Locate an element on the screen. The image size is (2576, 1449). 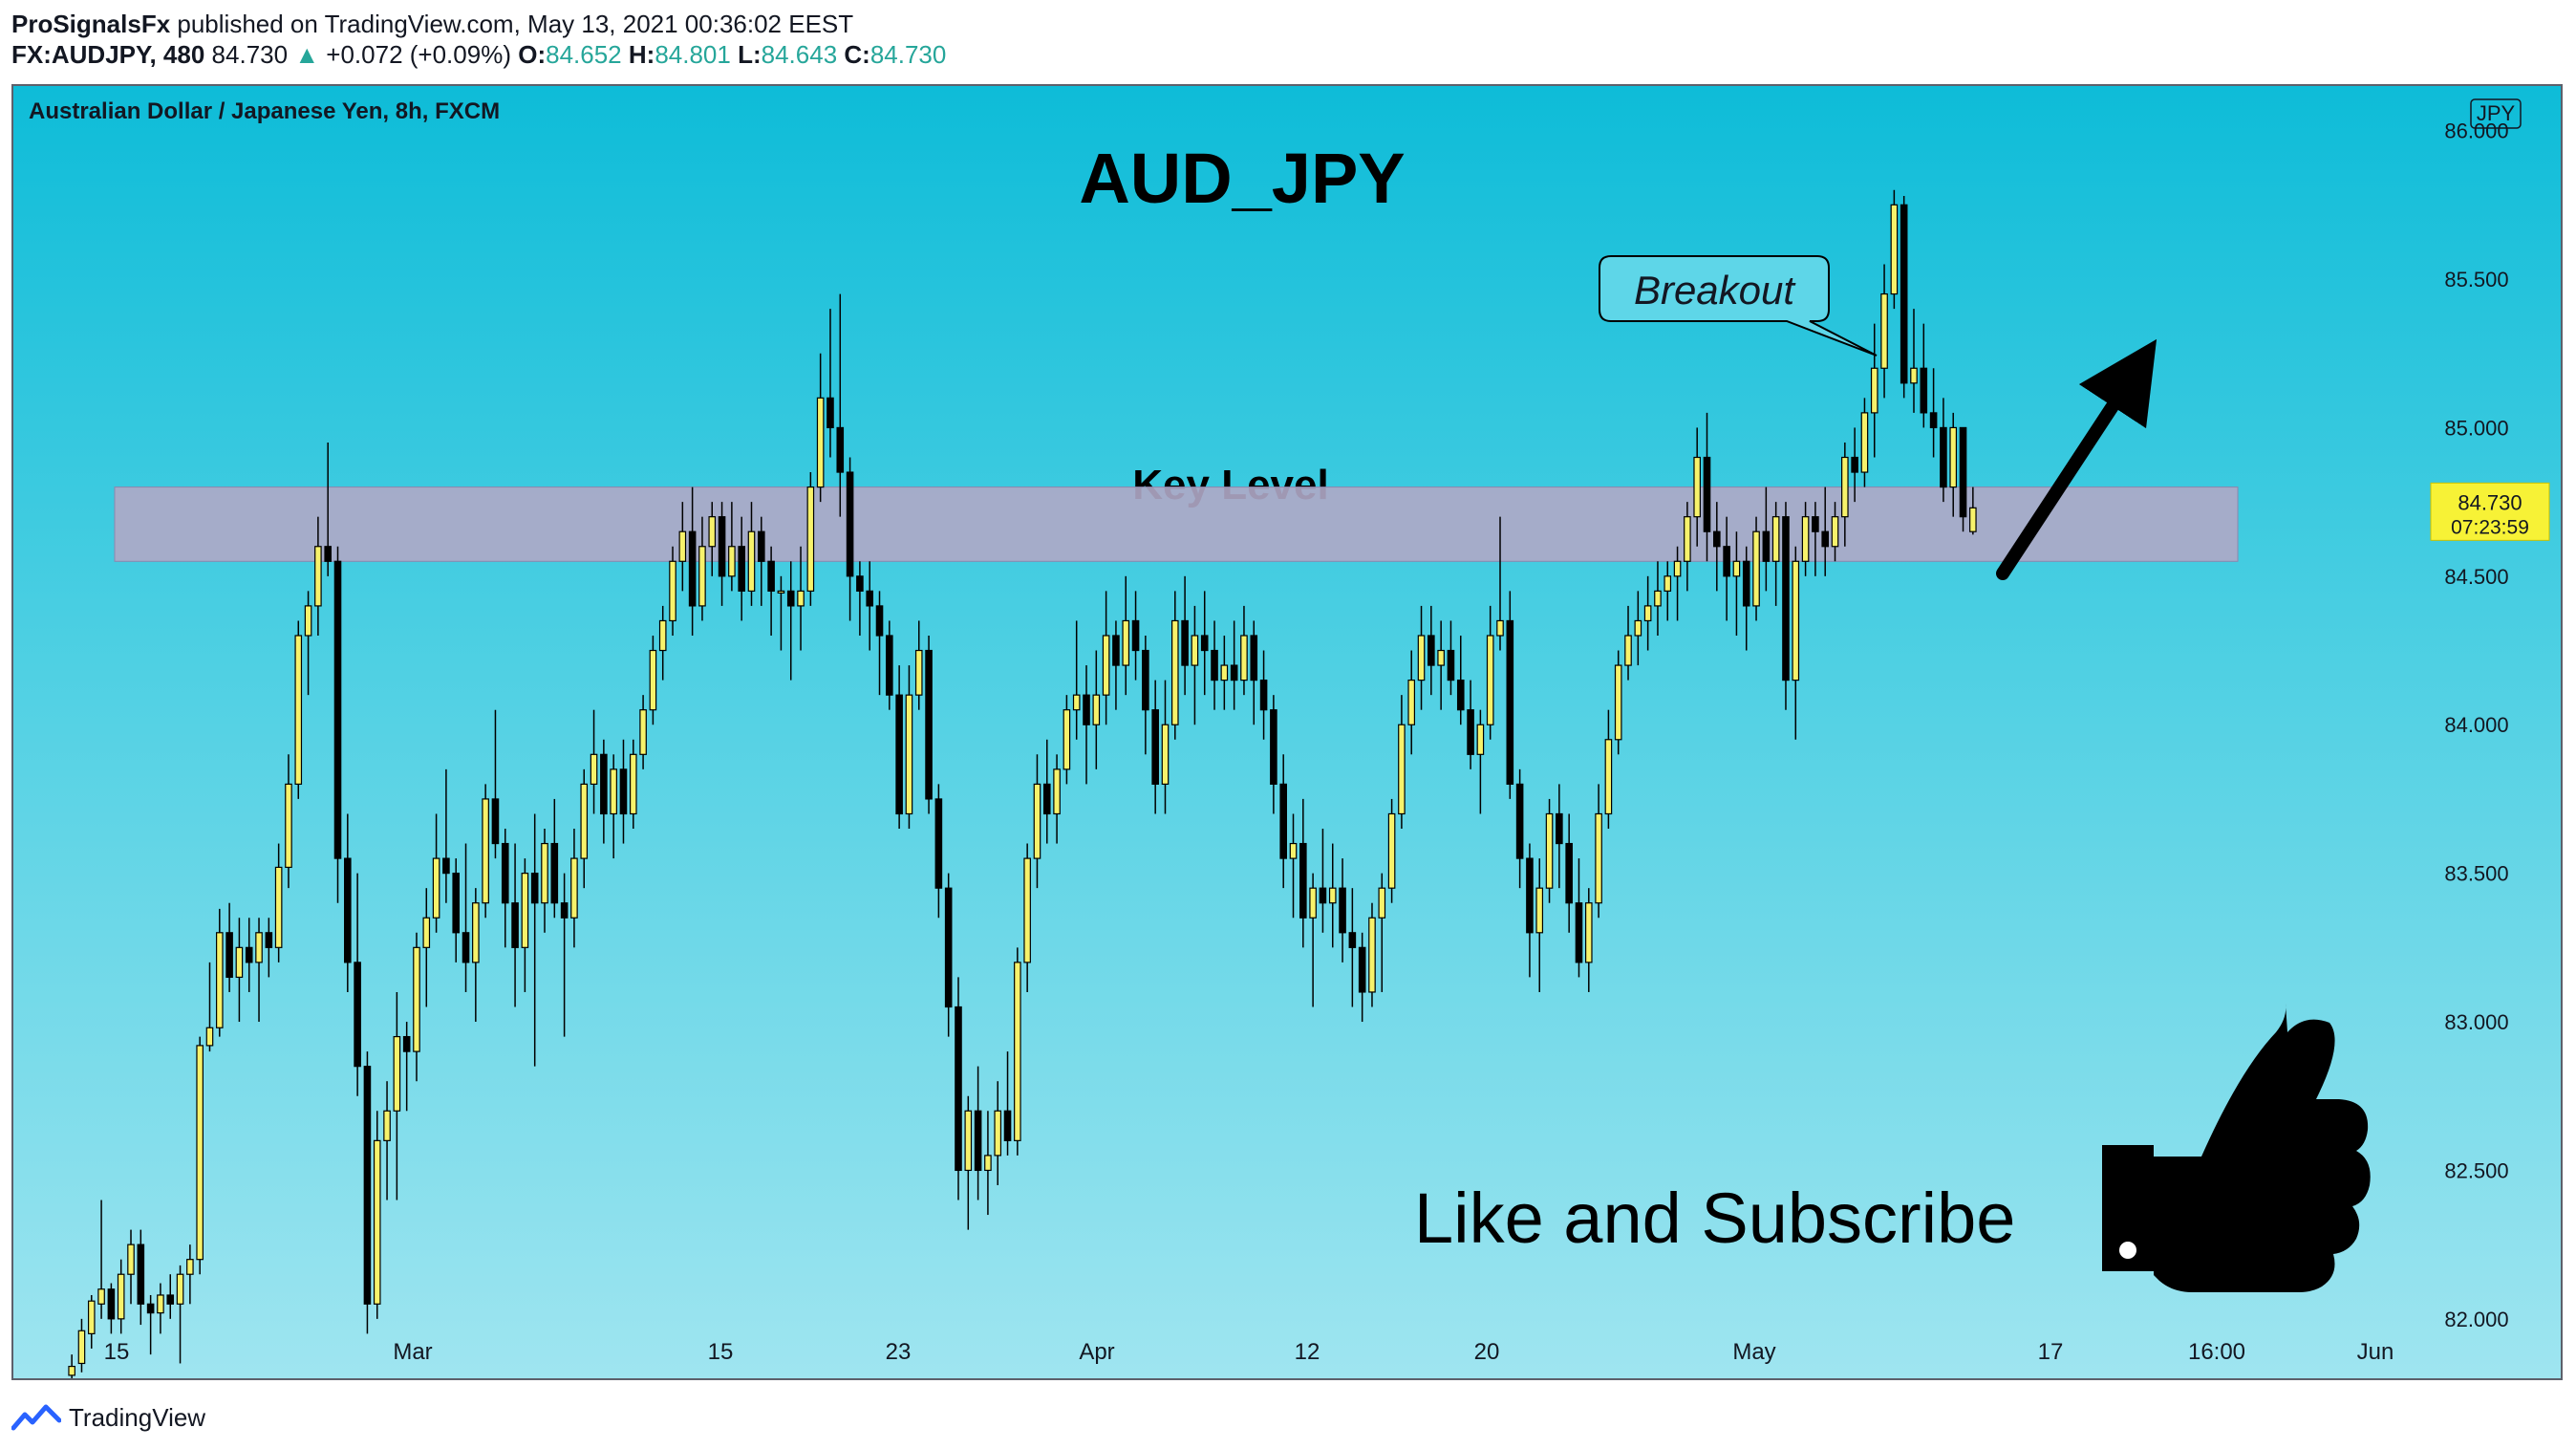
tradingview-brand: TradingView is located at coordinates (137, 1417).